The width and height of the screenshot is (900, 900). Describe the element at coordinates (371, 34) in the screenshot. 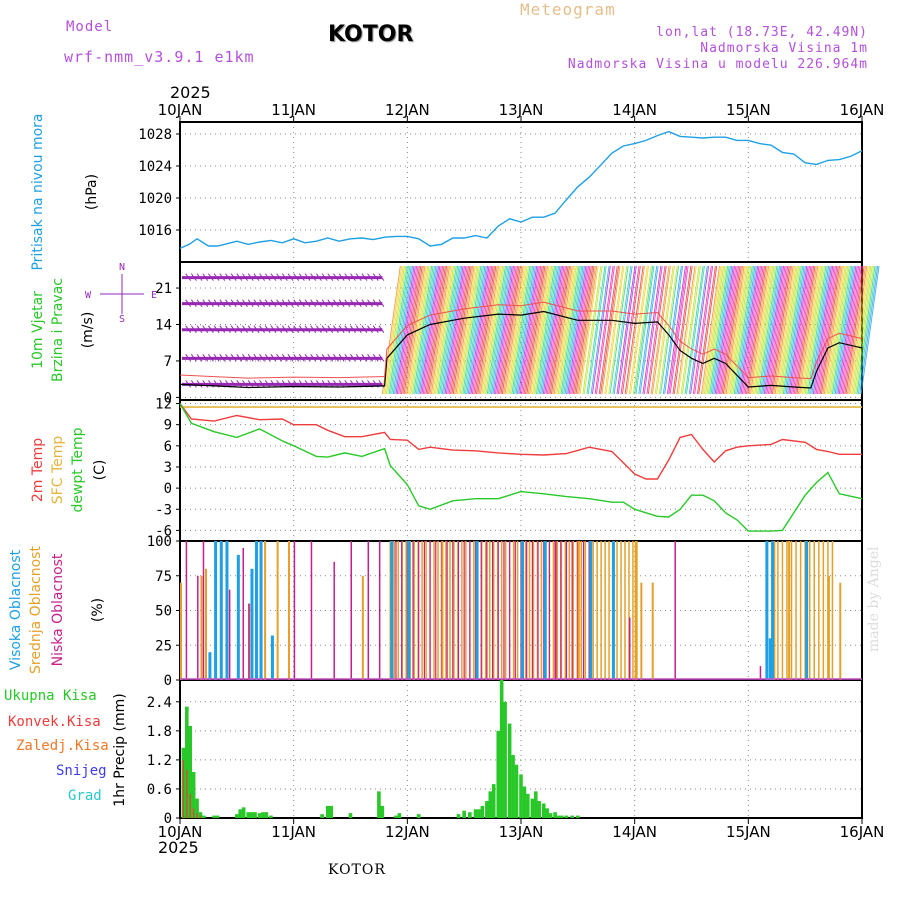

I see `city-title: KOTOR` at that location.